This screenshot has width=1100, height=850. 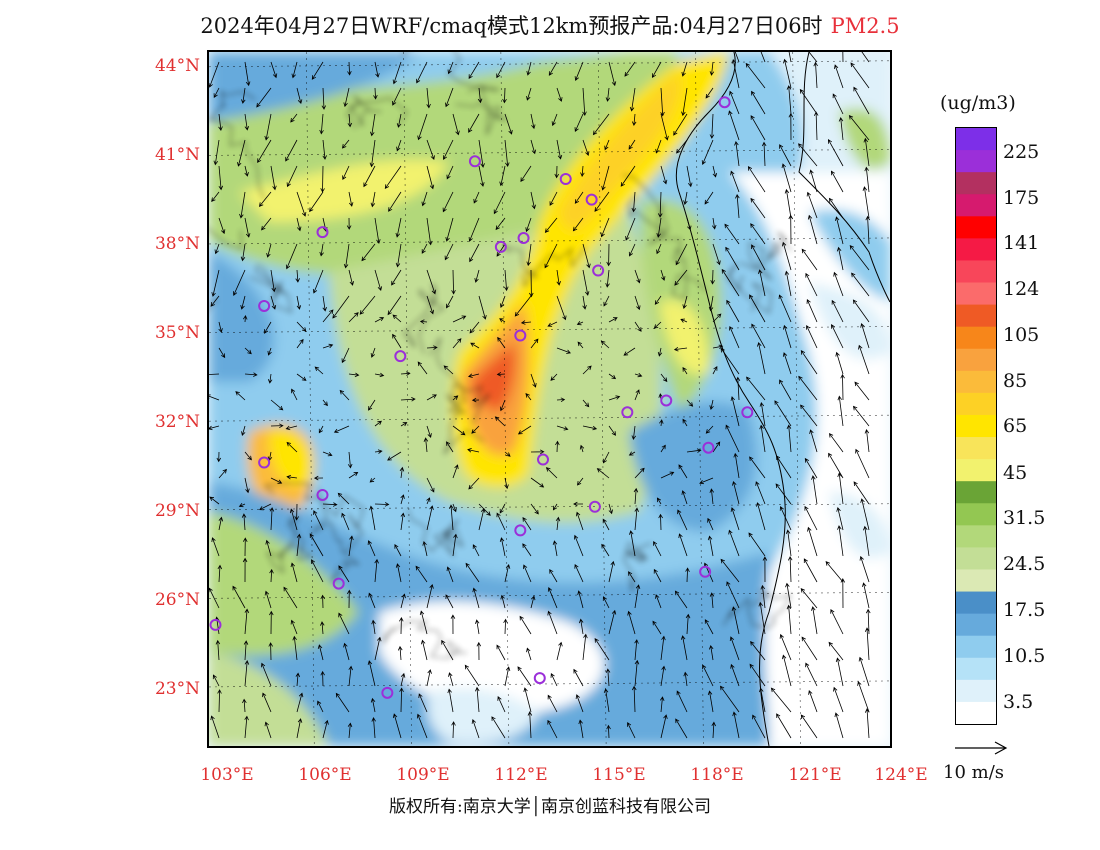 What do you see at coordinates (1021, 243) in the screenshot?
I see `colorbar-label: 141` at bounding box center [1021, 243].